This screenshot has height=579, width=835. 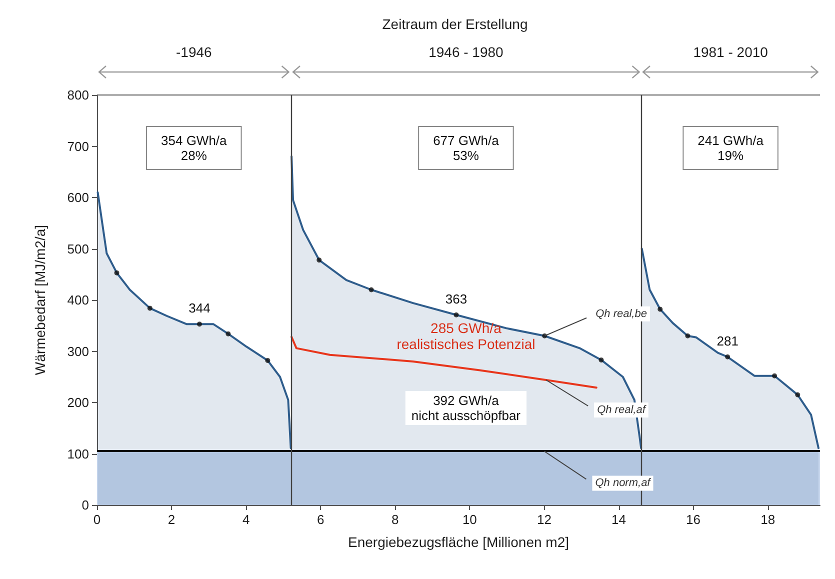 What do you see at coordinates (78, 402) in the screenshot?
I see `y-tick-label: 200` at bounding box center [78, 402].